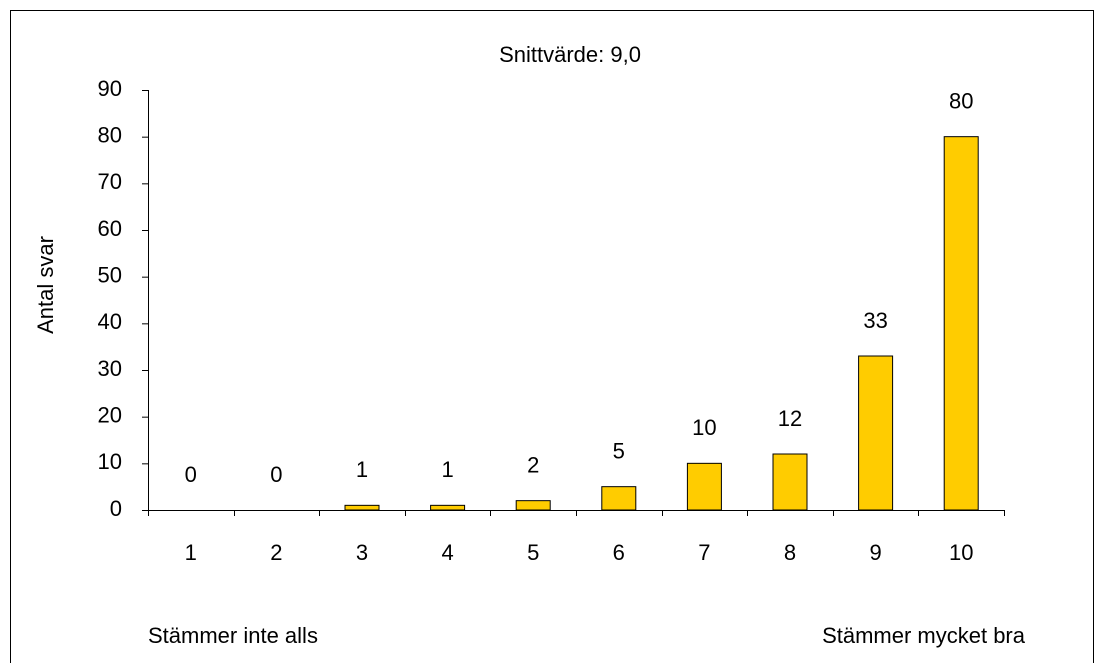 This screenshot has width=1104, height=663. I want to click on y-tick-label: 70, so click(110, 181).